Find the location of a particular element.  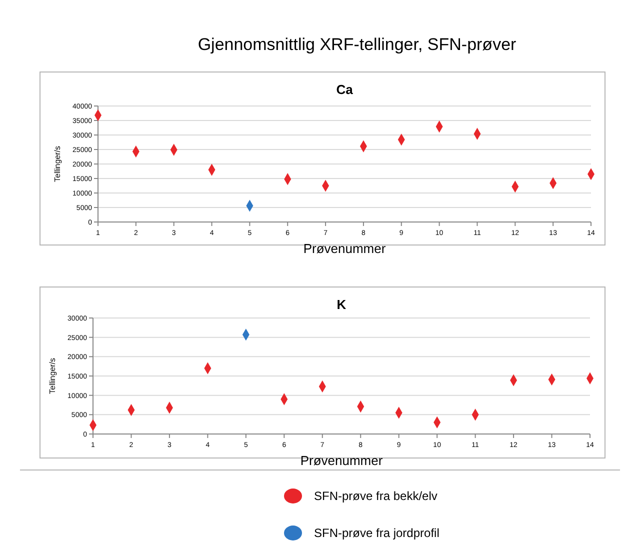

legend-label: SFN-prøve fra jordprofil is located at coordinates (377, 533).